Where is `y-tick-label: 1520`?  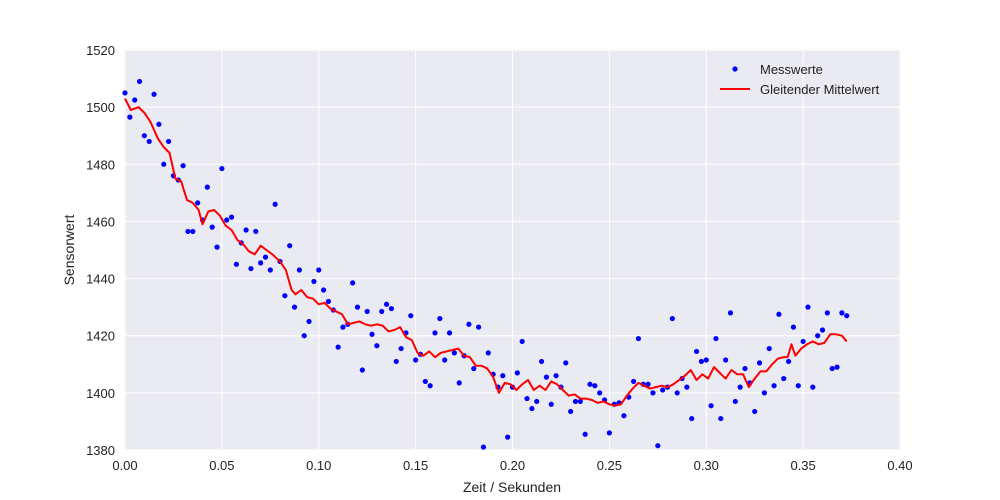 y-tick-label: 1520 is located at coordinates (100, 50).